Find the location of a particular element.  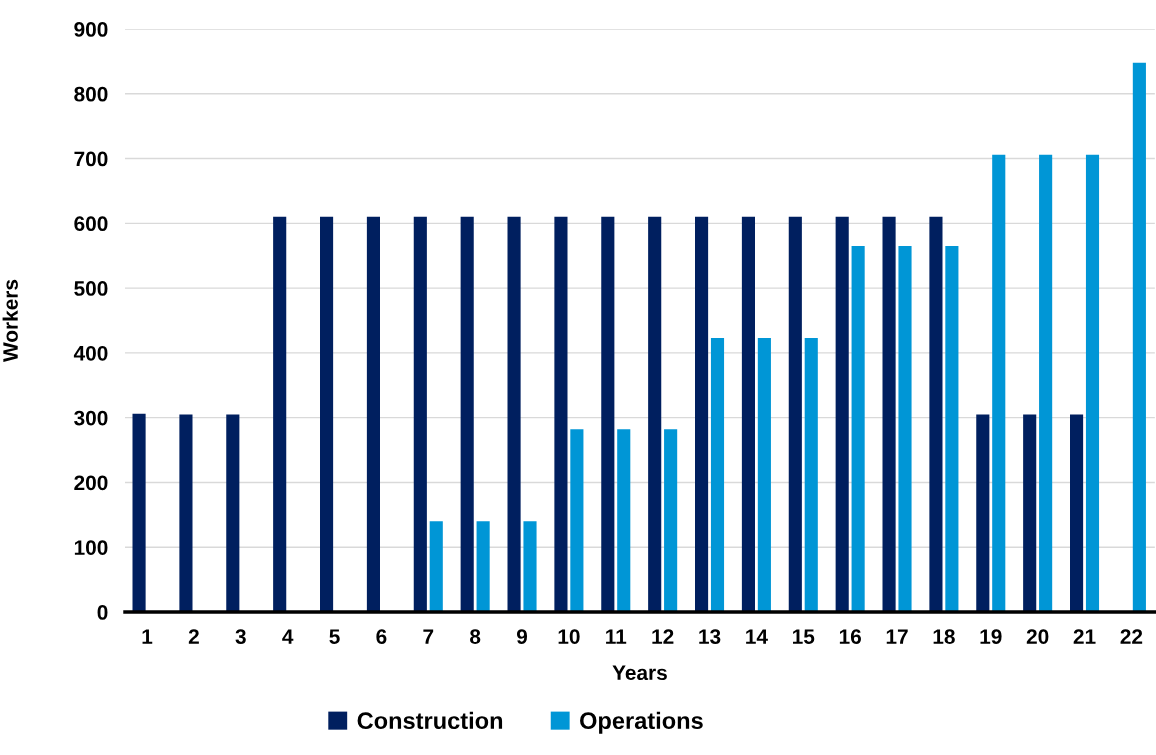

legend-label: Operations is located at coordinates (641, 722).